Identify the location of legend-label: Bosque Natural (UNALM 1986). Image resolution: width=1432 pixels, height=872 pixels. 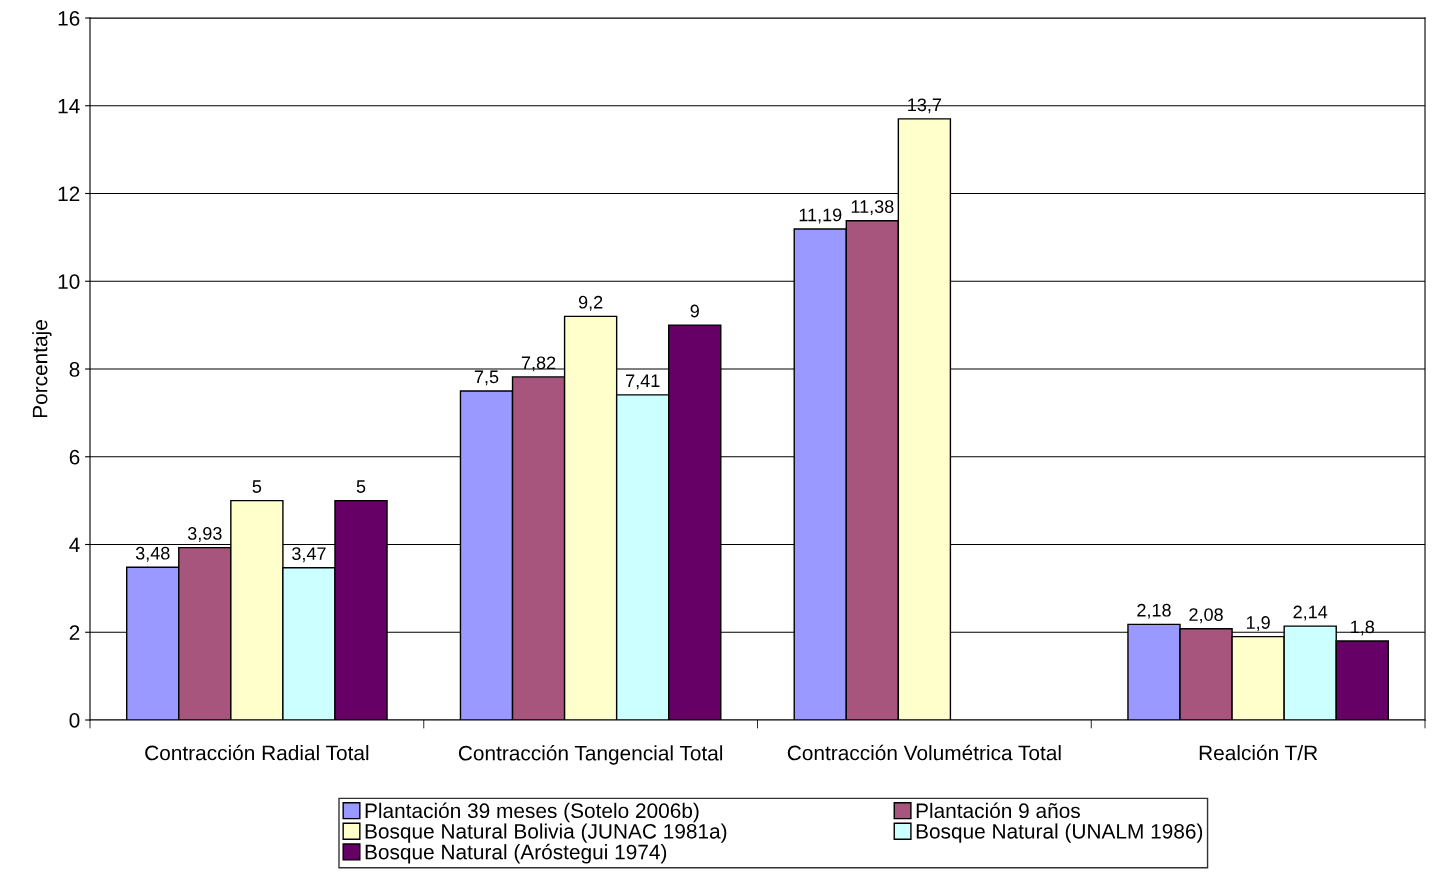
(1059, 833).